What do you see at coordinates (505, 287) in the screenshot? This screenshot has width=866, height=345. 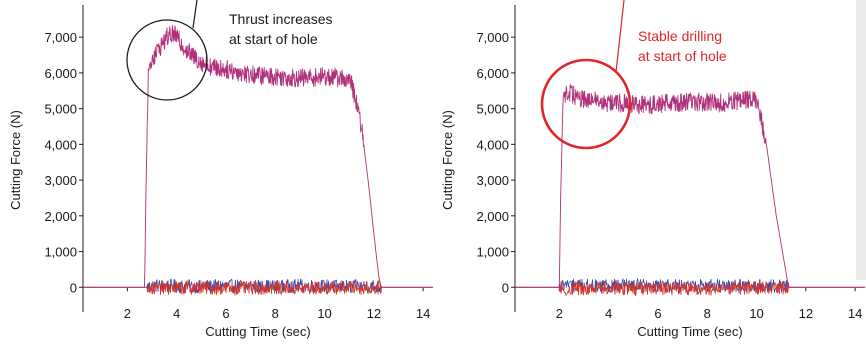 I see `right-y-tick-label: 0` at bounding box center [505, 287].